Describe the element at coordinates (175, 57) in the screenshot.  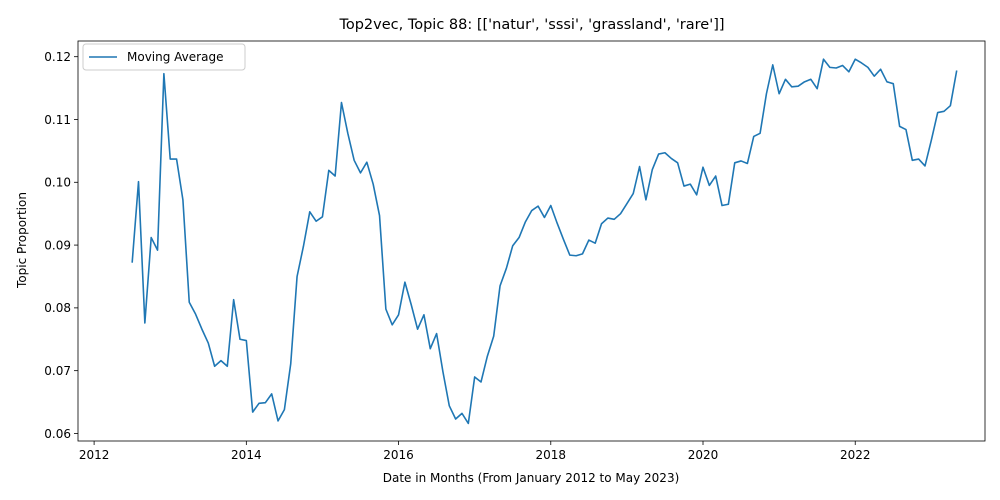
I see `legend-label: Moving Average` at that location.